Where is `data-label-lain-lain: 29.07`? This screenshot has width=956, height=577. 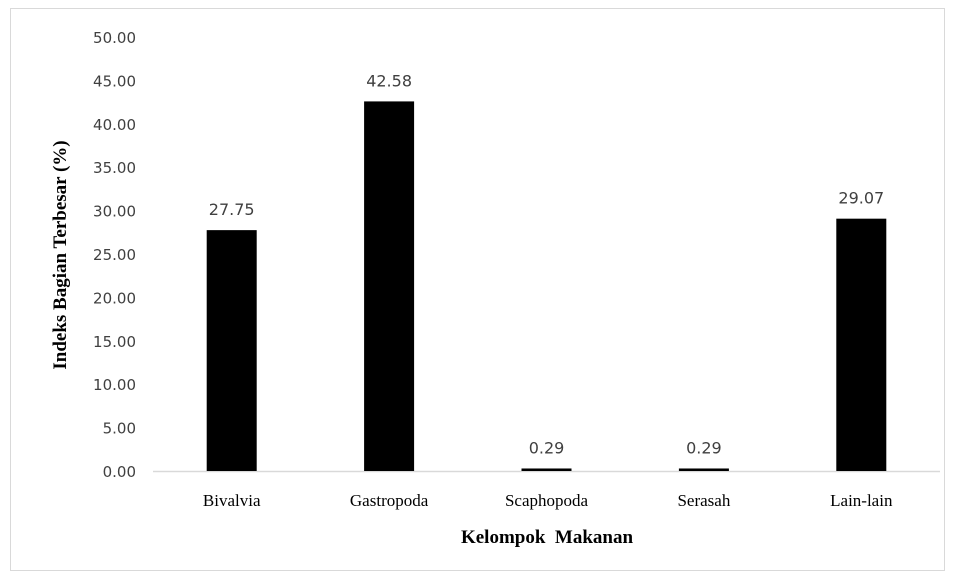 data-label-lain-lain: 29.07 is located at coordinates (861, 198).